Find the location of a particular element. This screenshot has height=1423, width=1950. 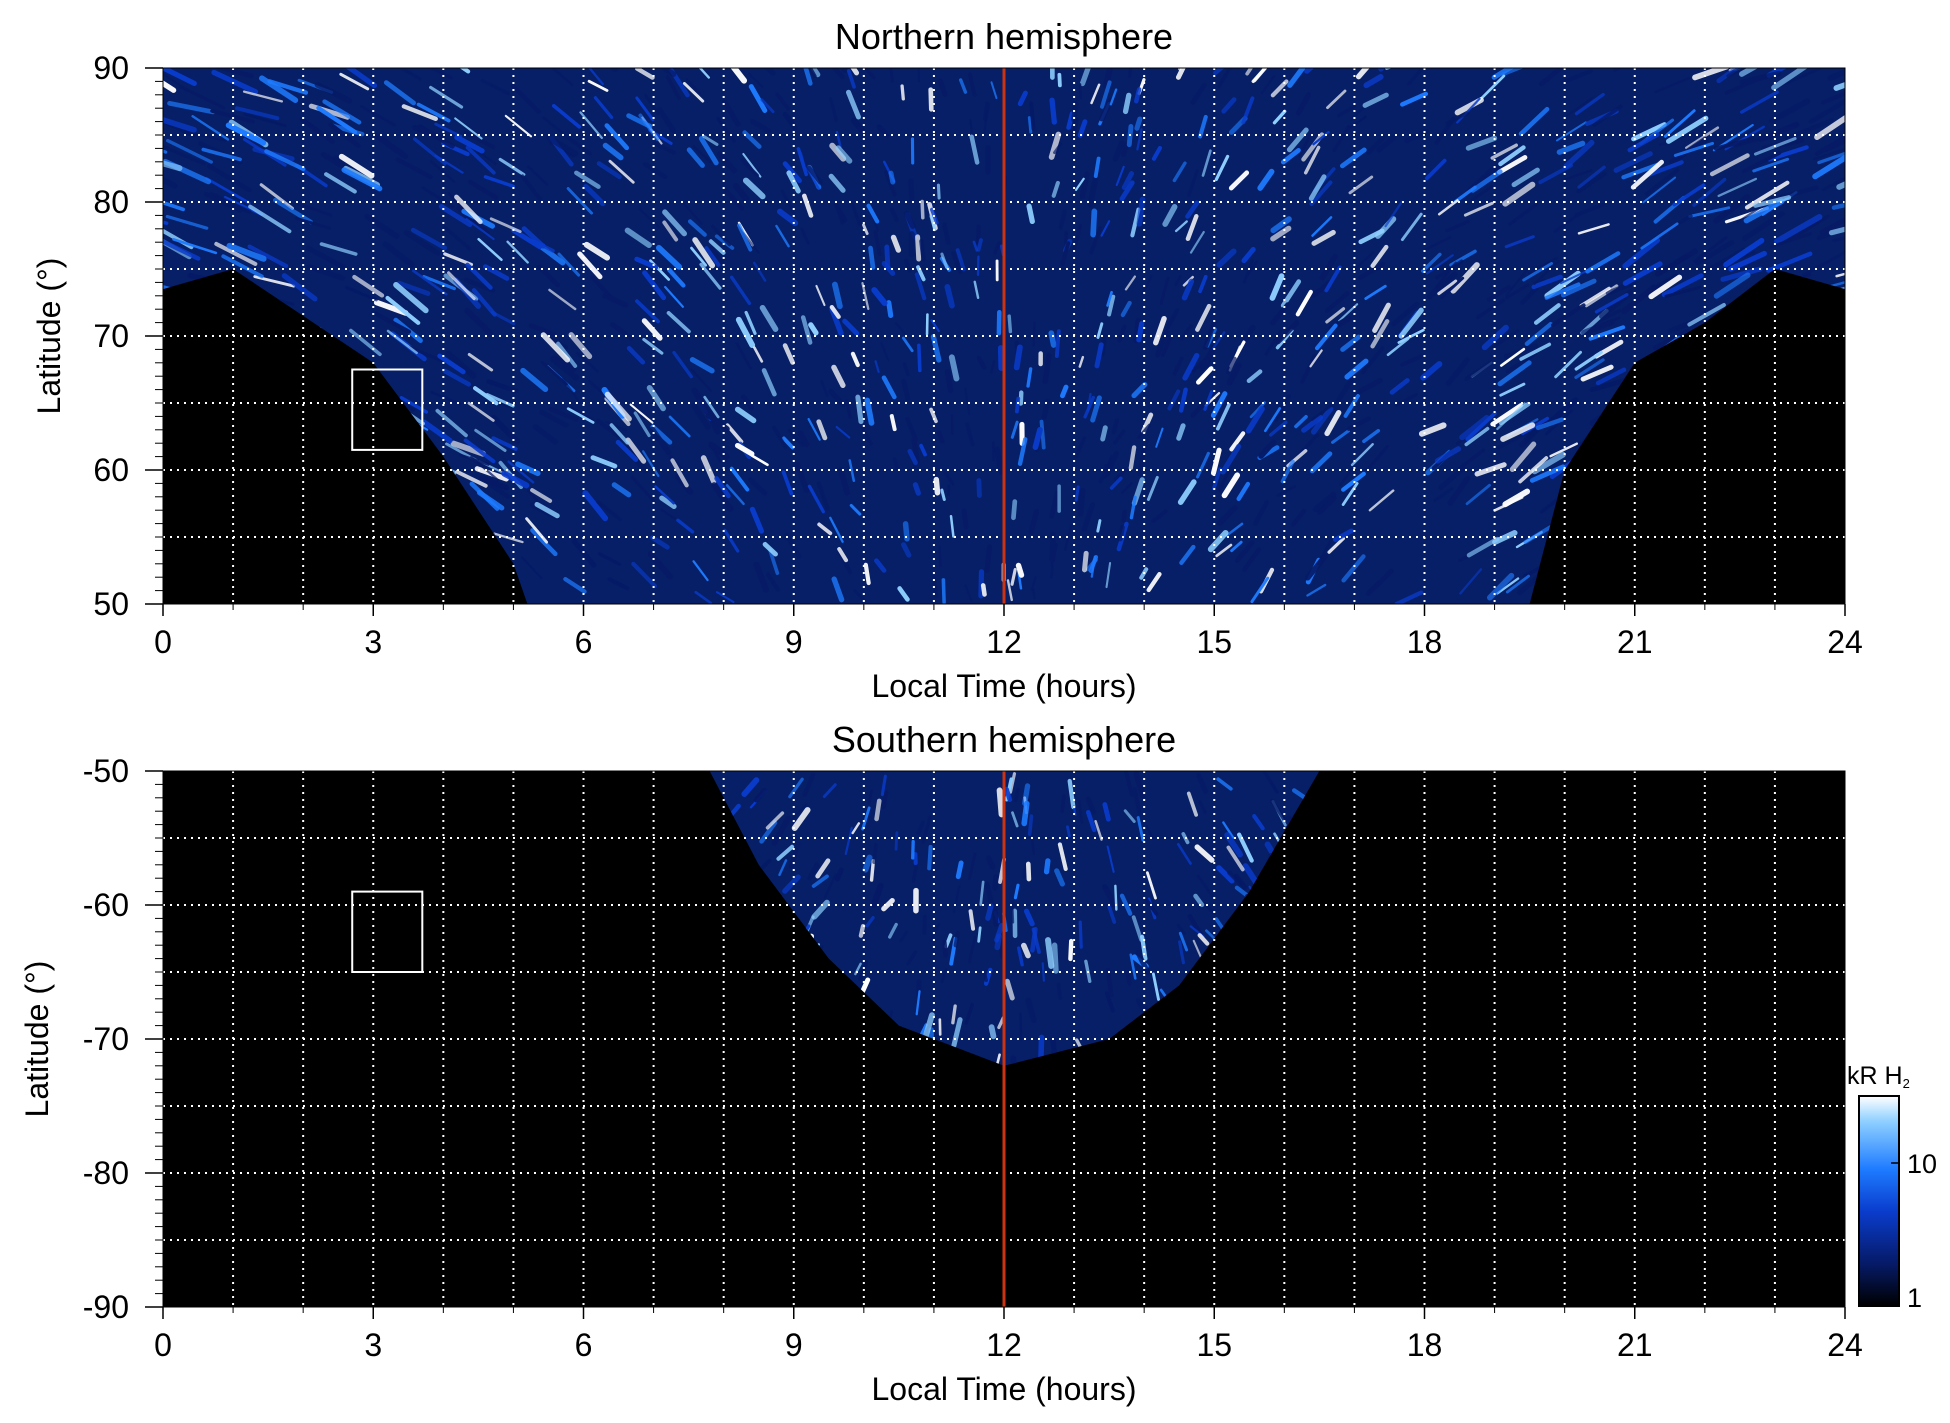

panel-title: Northern hemisphere is located at coordinates (1004, 36).